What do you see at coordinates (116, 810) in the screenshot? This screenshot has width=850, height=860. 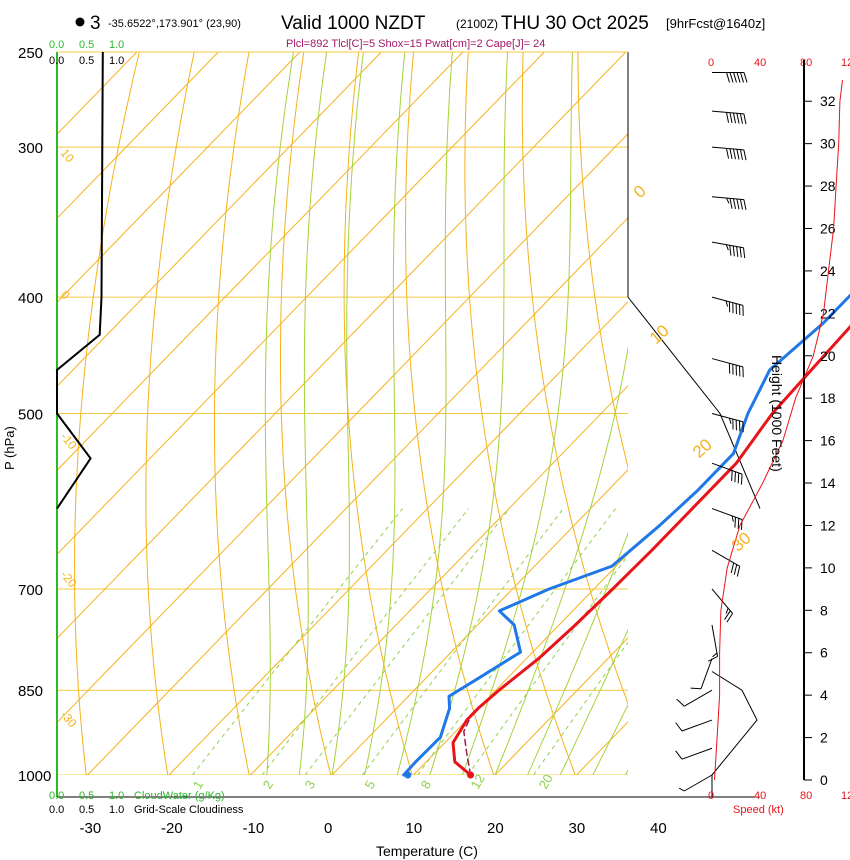 I see `cloudiness-bottom-tick: 1.0` at bounding box center [116, 810].